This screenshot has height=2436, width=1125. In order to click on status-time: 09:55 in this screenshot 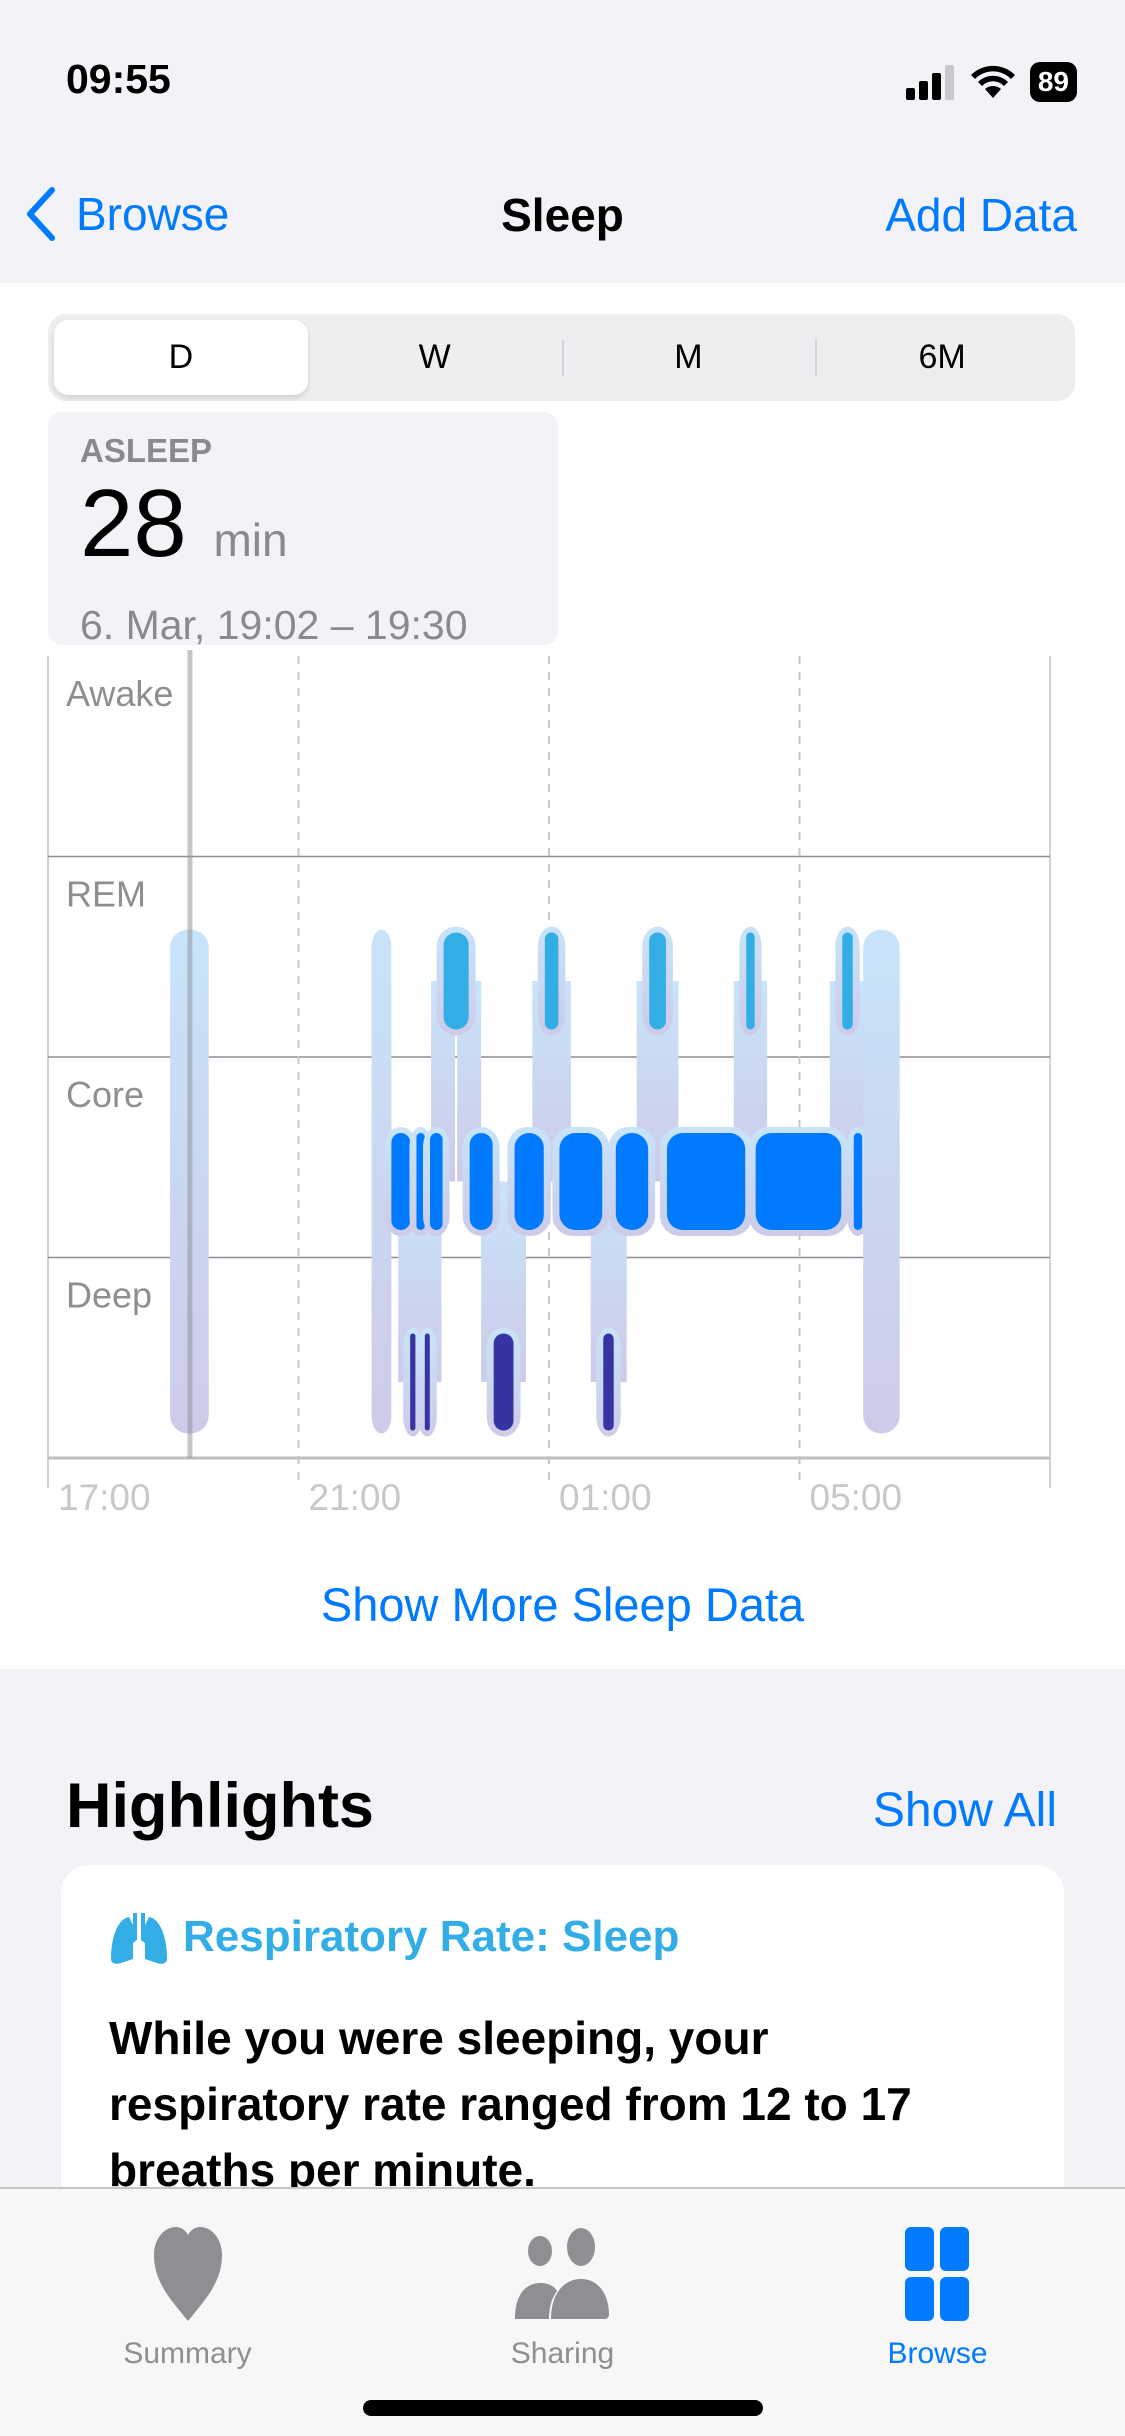, I will do `click(118, 79)`.